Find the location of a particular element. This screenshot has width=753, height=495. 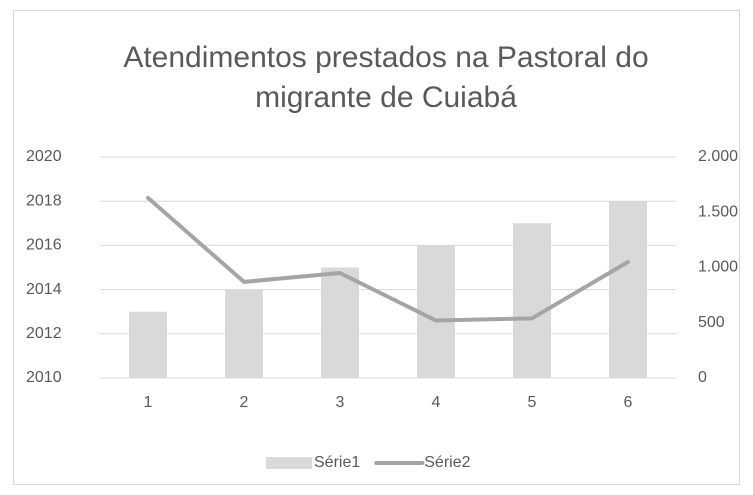

y-tick-label: 2010 is located at coordinates (44, 377).